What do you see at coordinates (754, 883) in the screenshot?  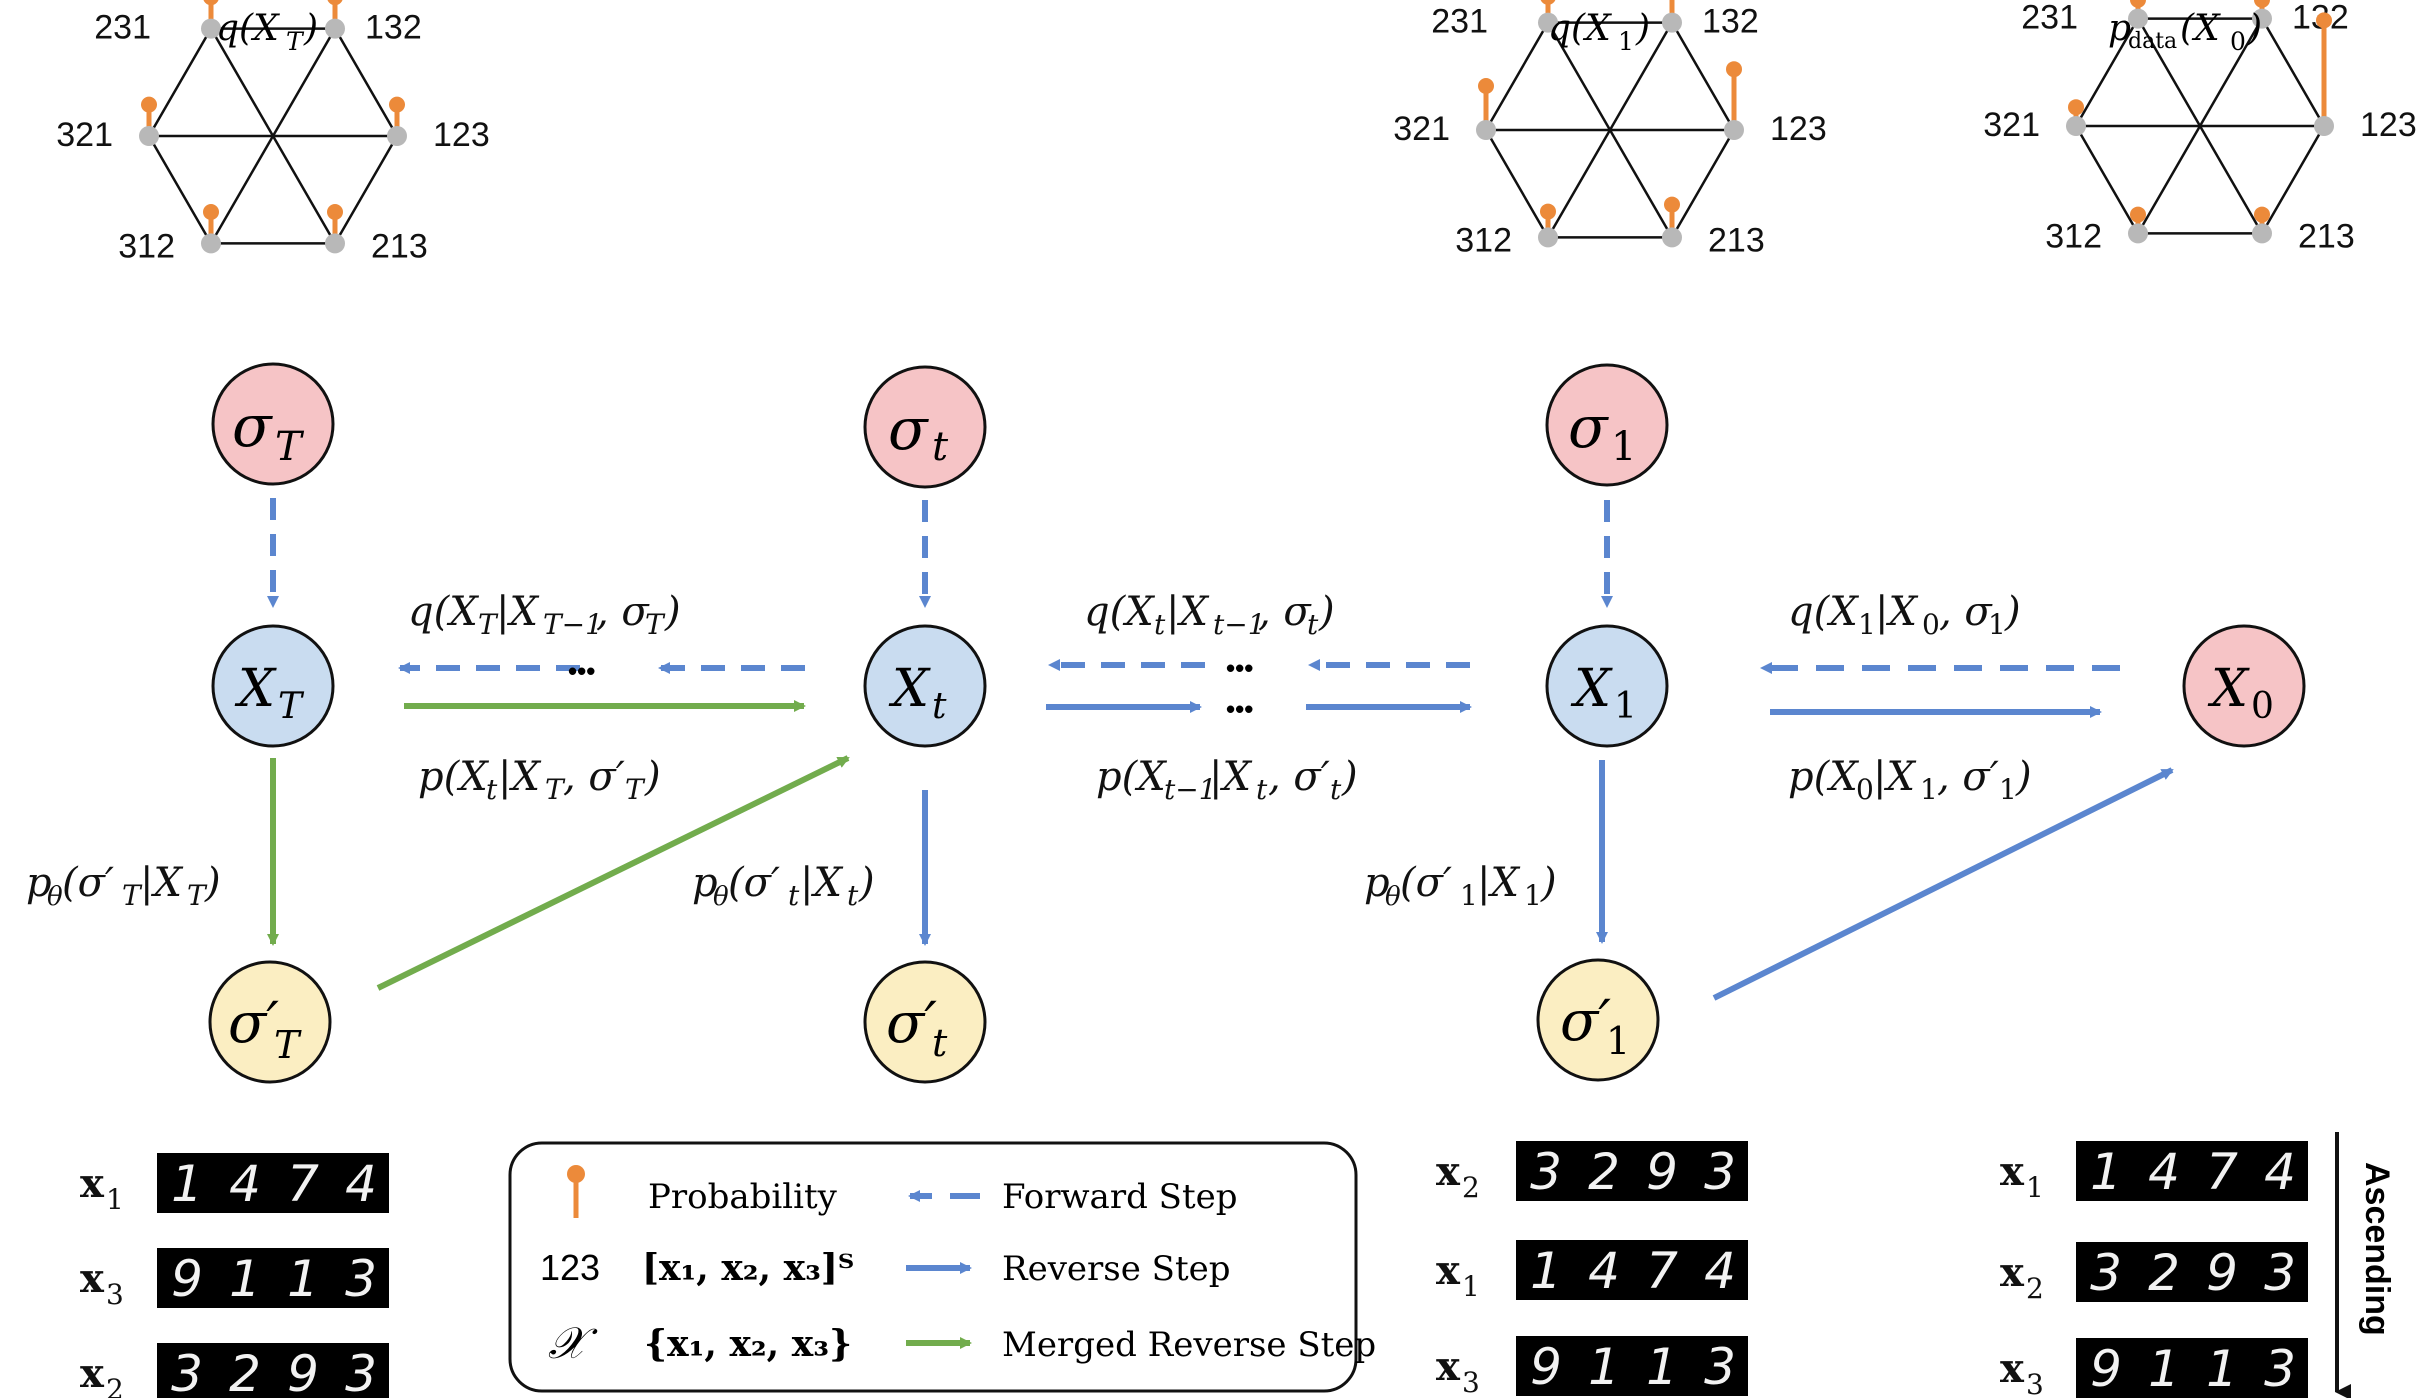 I see `svg-text: (σ′` at bounding box center [754, 883].